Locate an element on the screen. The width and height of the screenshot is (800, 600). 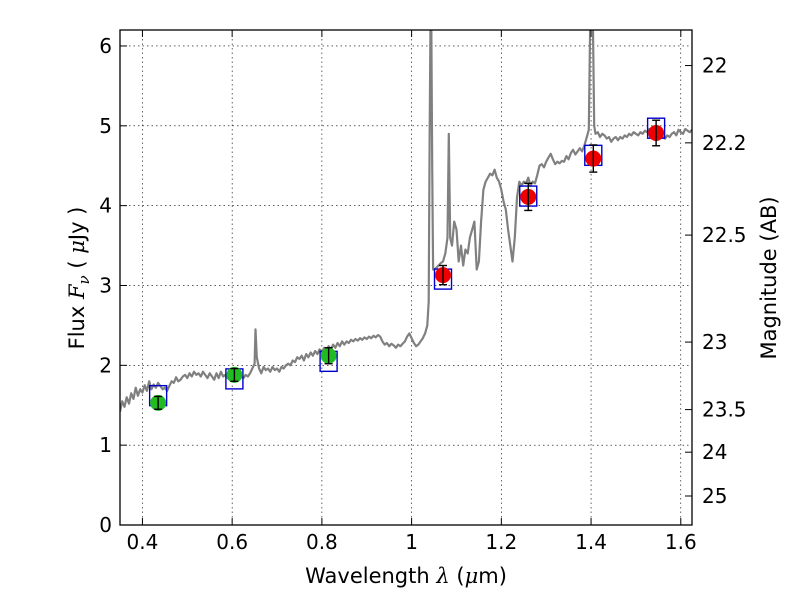
x-tick-label: 0.6 is located at coordinates (232, 542).